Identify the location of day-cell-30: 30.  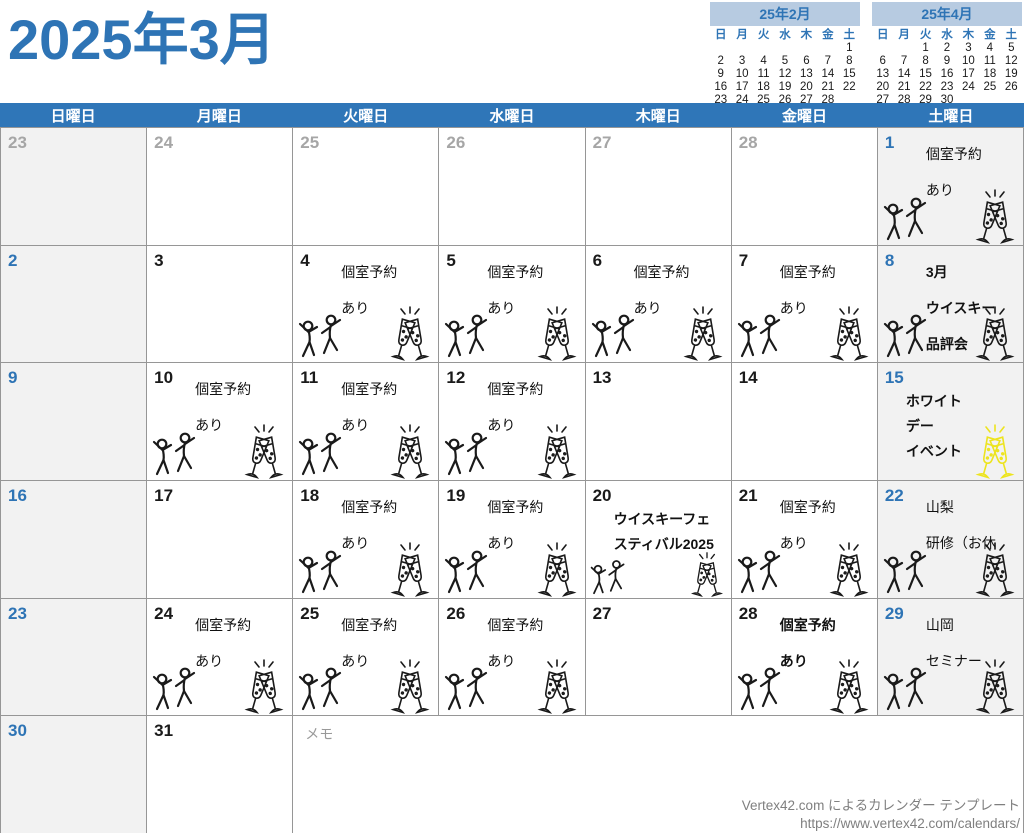
(74, 774).